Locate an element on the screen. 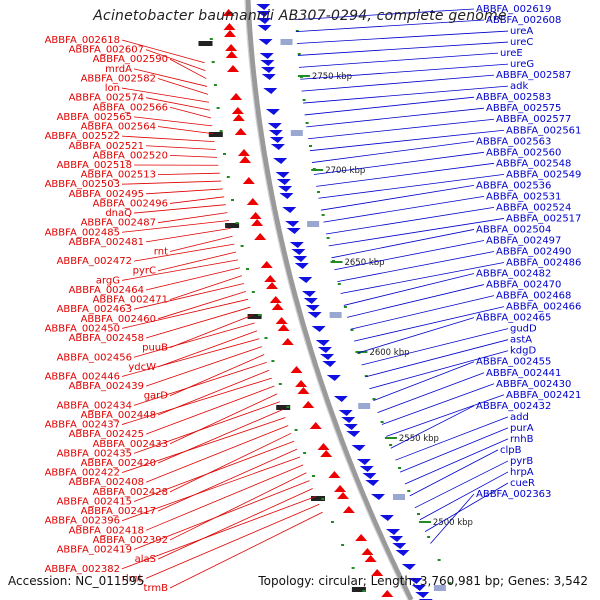  right-gene-label: ABBFA_002490 is located at coordinates (533, 252).